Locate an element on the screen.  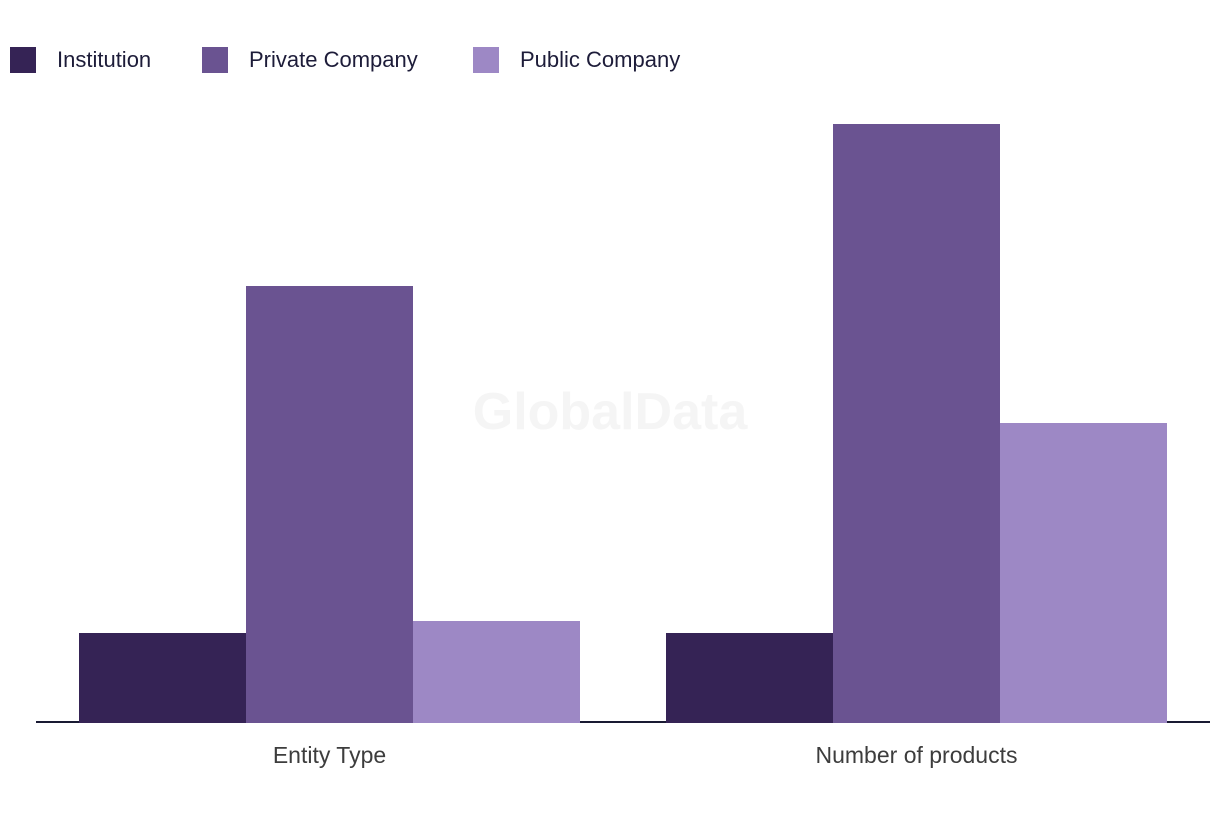
x-axis-label-entity-type: Entity Type is located at coordinates (329, 755).